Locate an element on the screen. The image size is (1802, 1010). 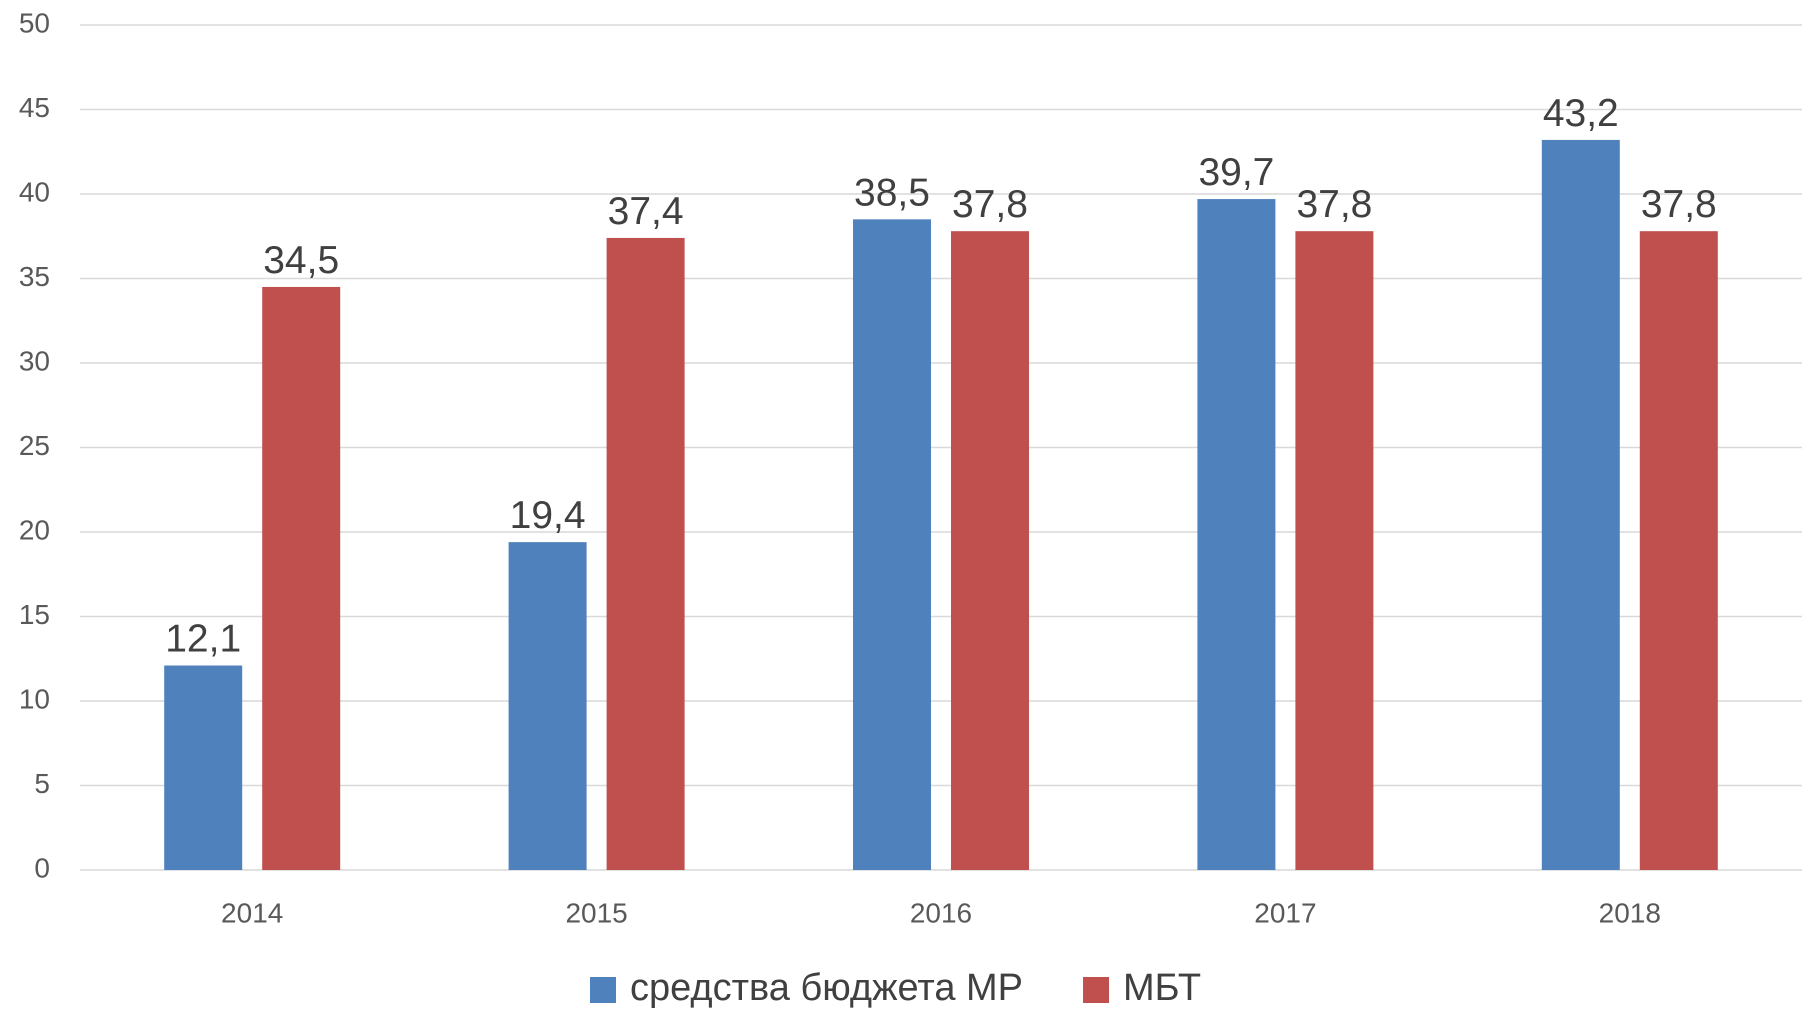
data-label: 39,7 is located at coordinates (1236, 172).